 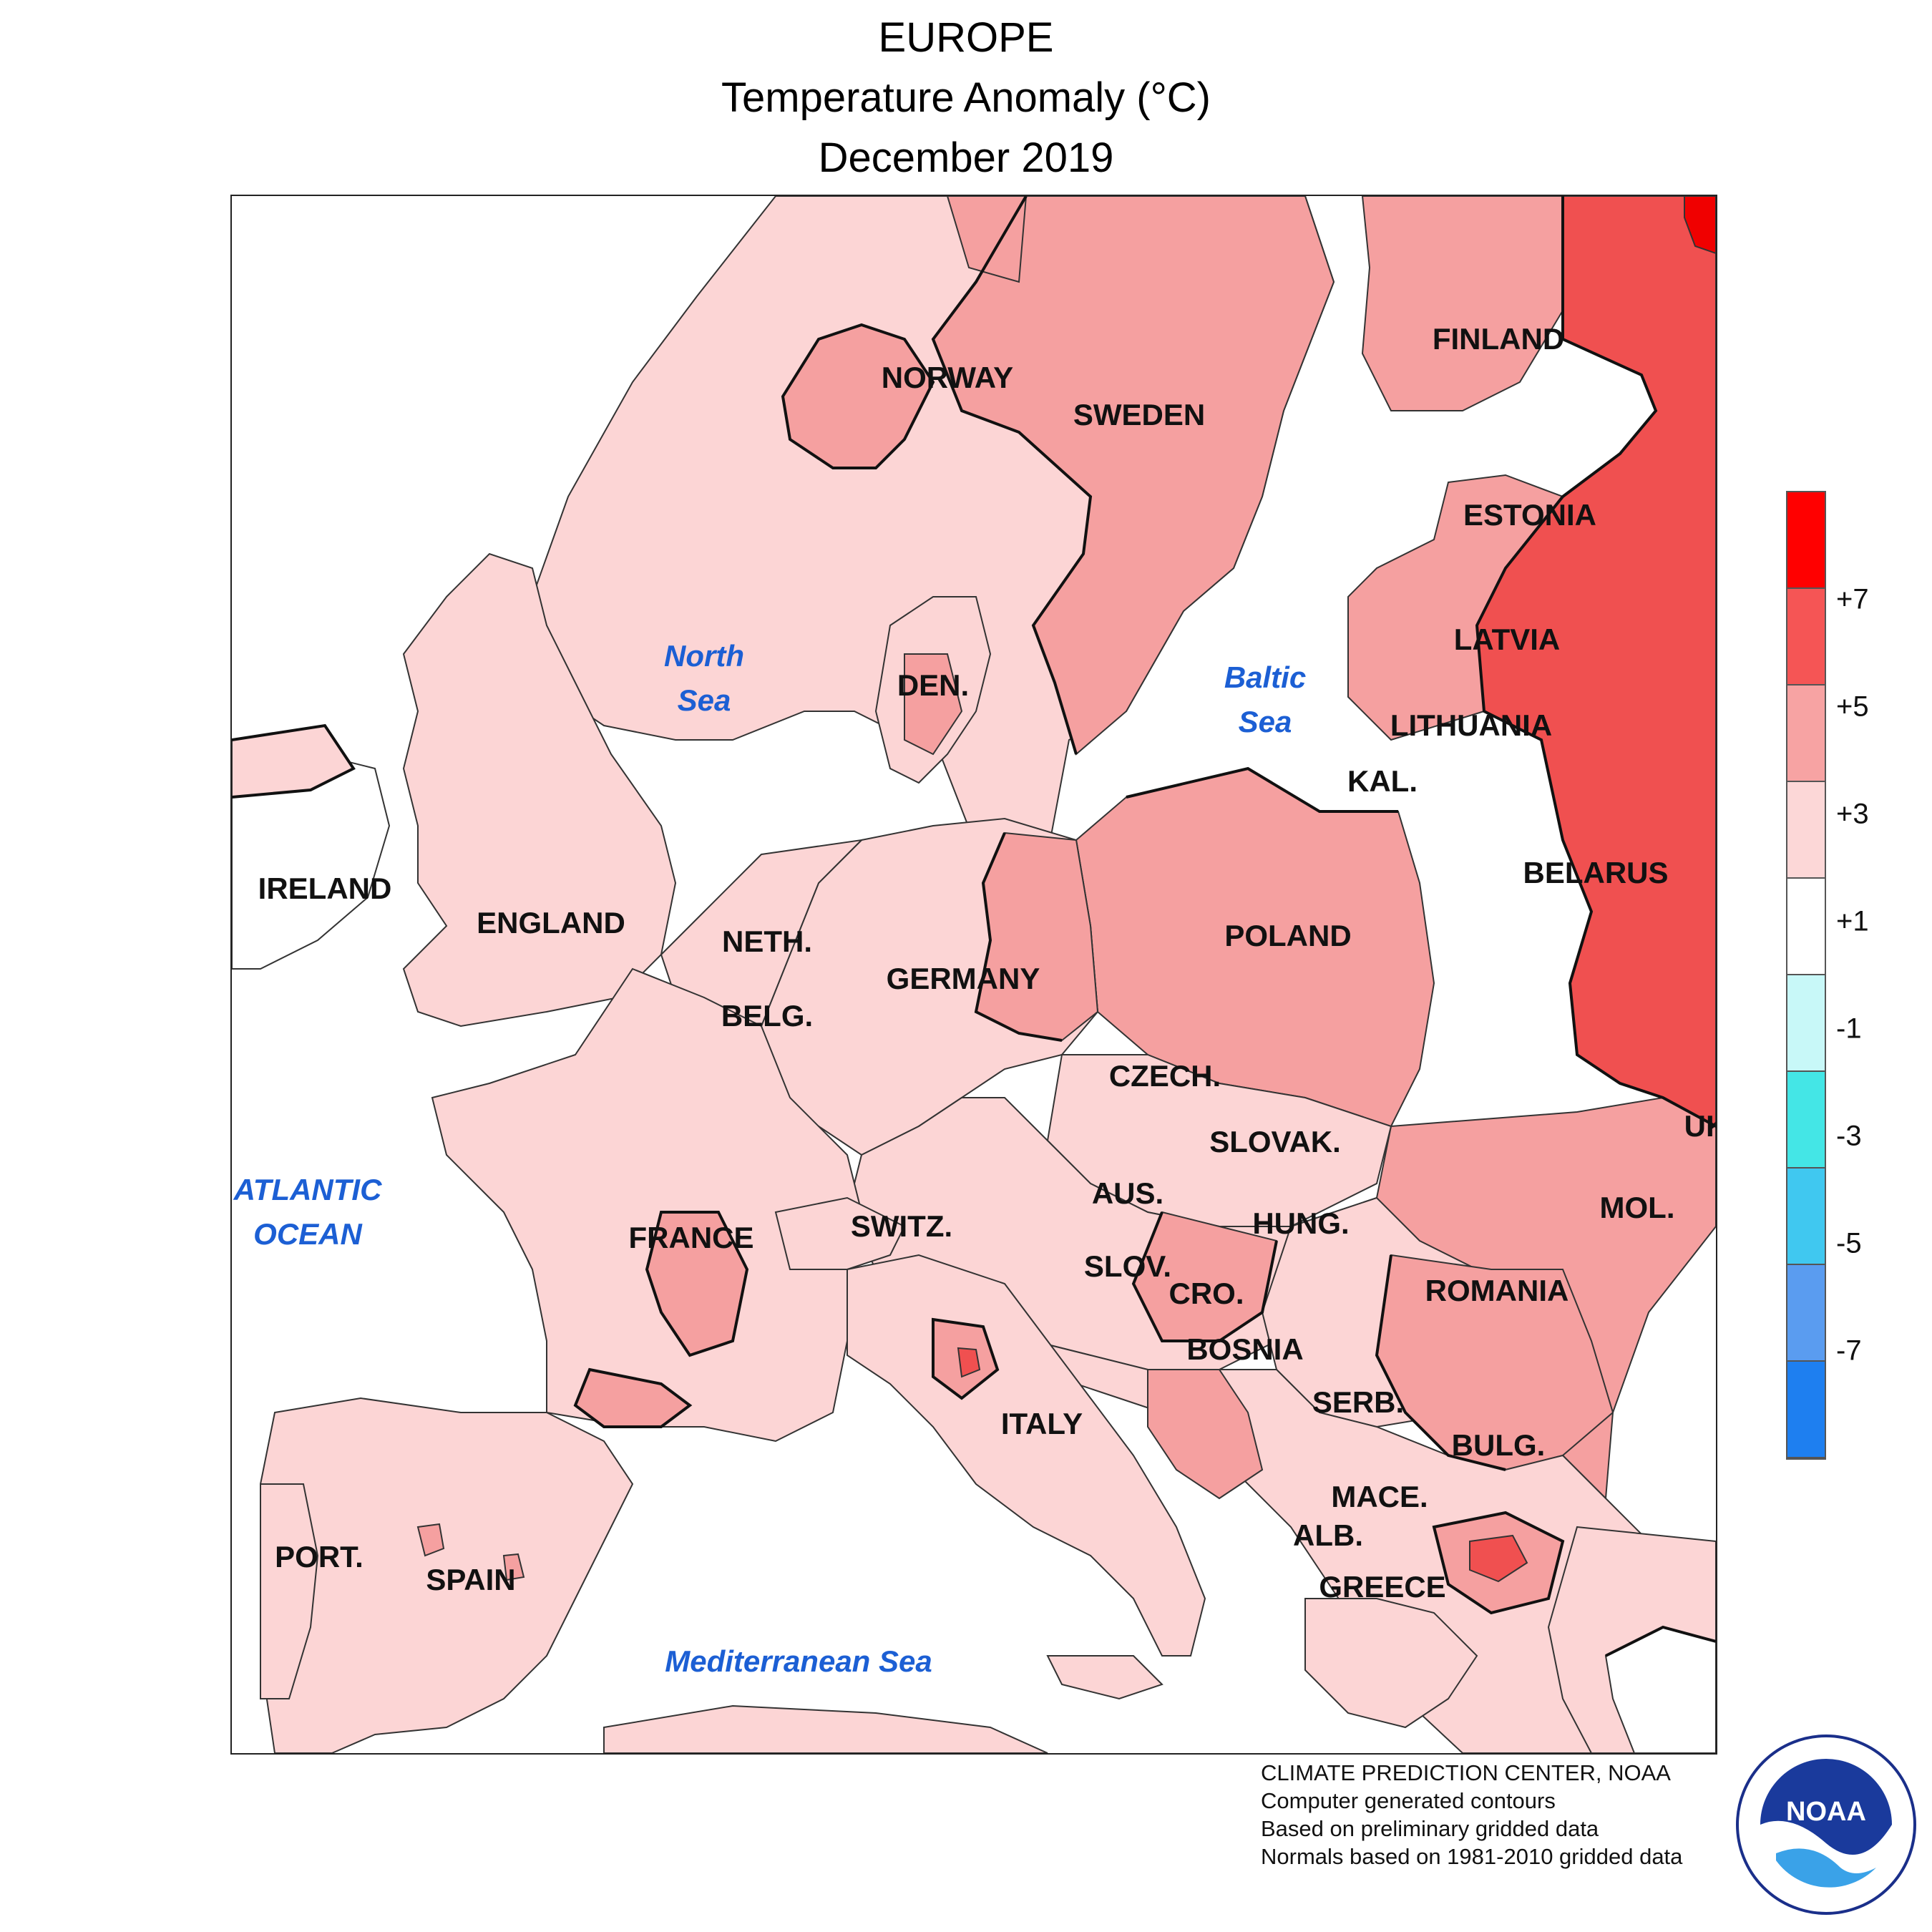 I want to click on legend-tick: -5, so click(x=1849, y=1243).